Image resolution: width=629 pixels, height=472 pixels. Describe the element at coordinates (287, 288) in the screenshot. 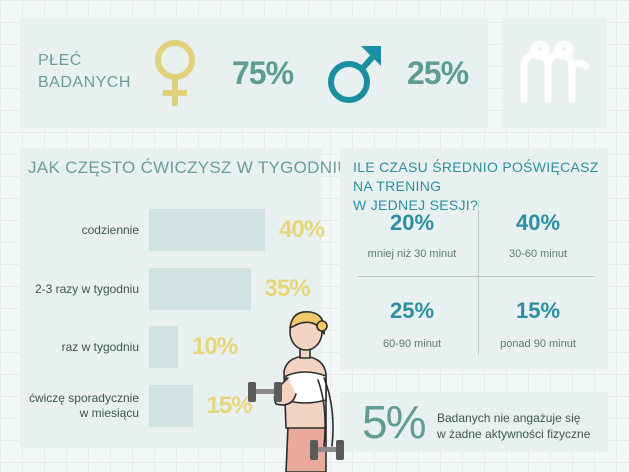

I see `frequency-value-label: 35%` at that location.